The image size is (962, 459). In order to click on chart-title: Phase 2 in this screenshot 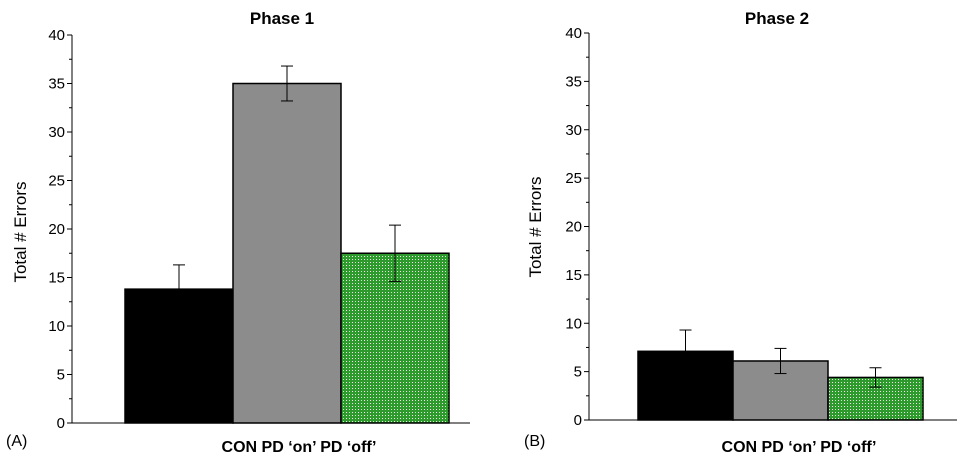, I will do `click(777, 18)`.